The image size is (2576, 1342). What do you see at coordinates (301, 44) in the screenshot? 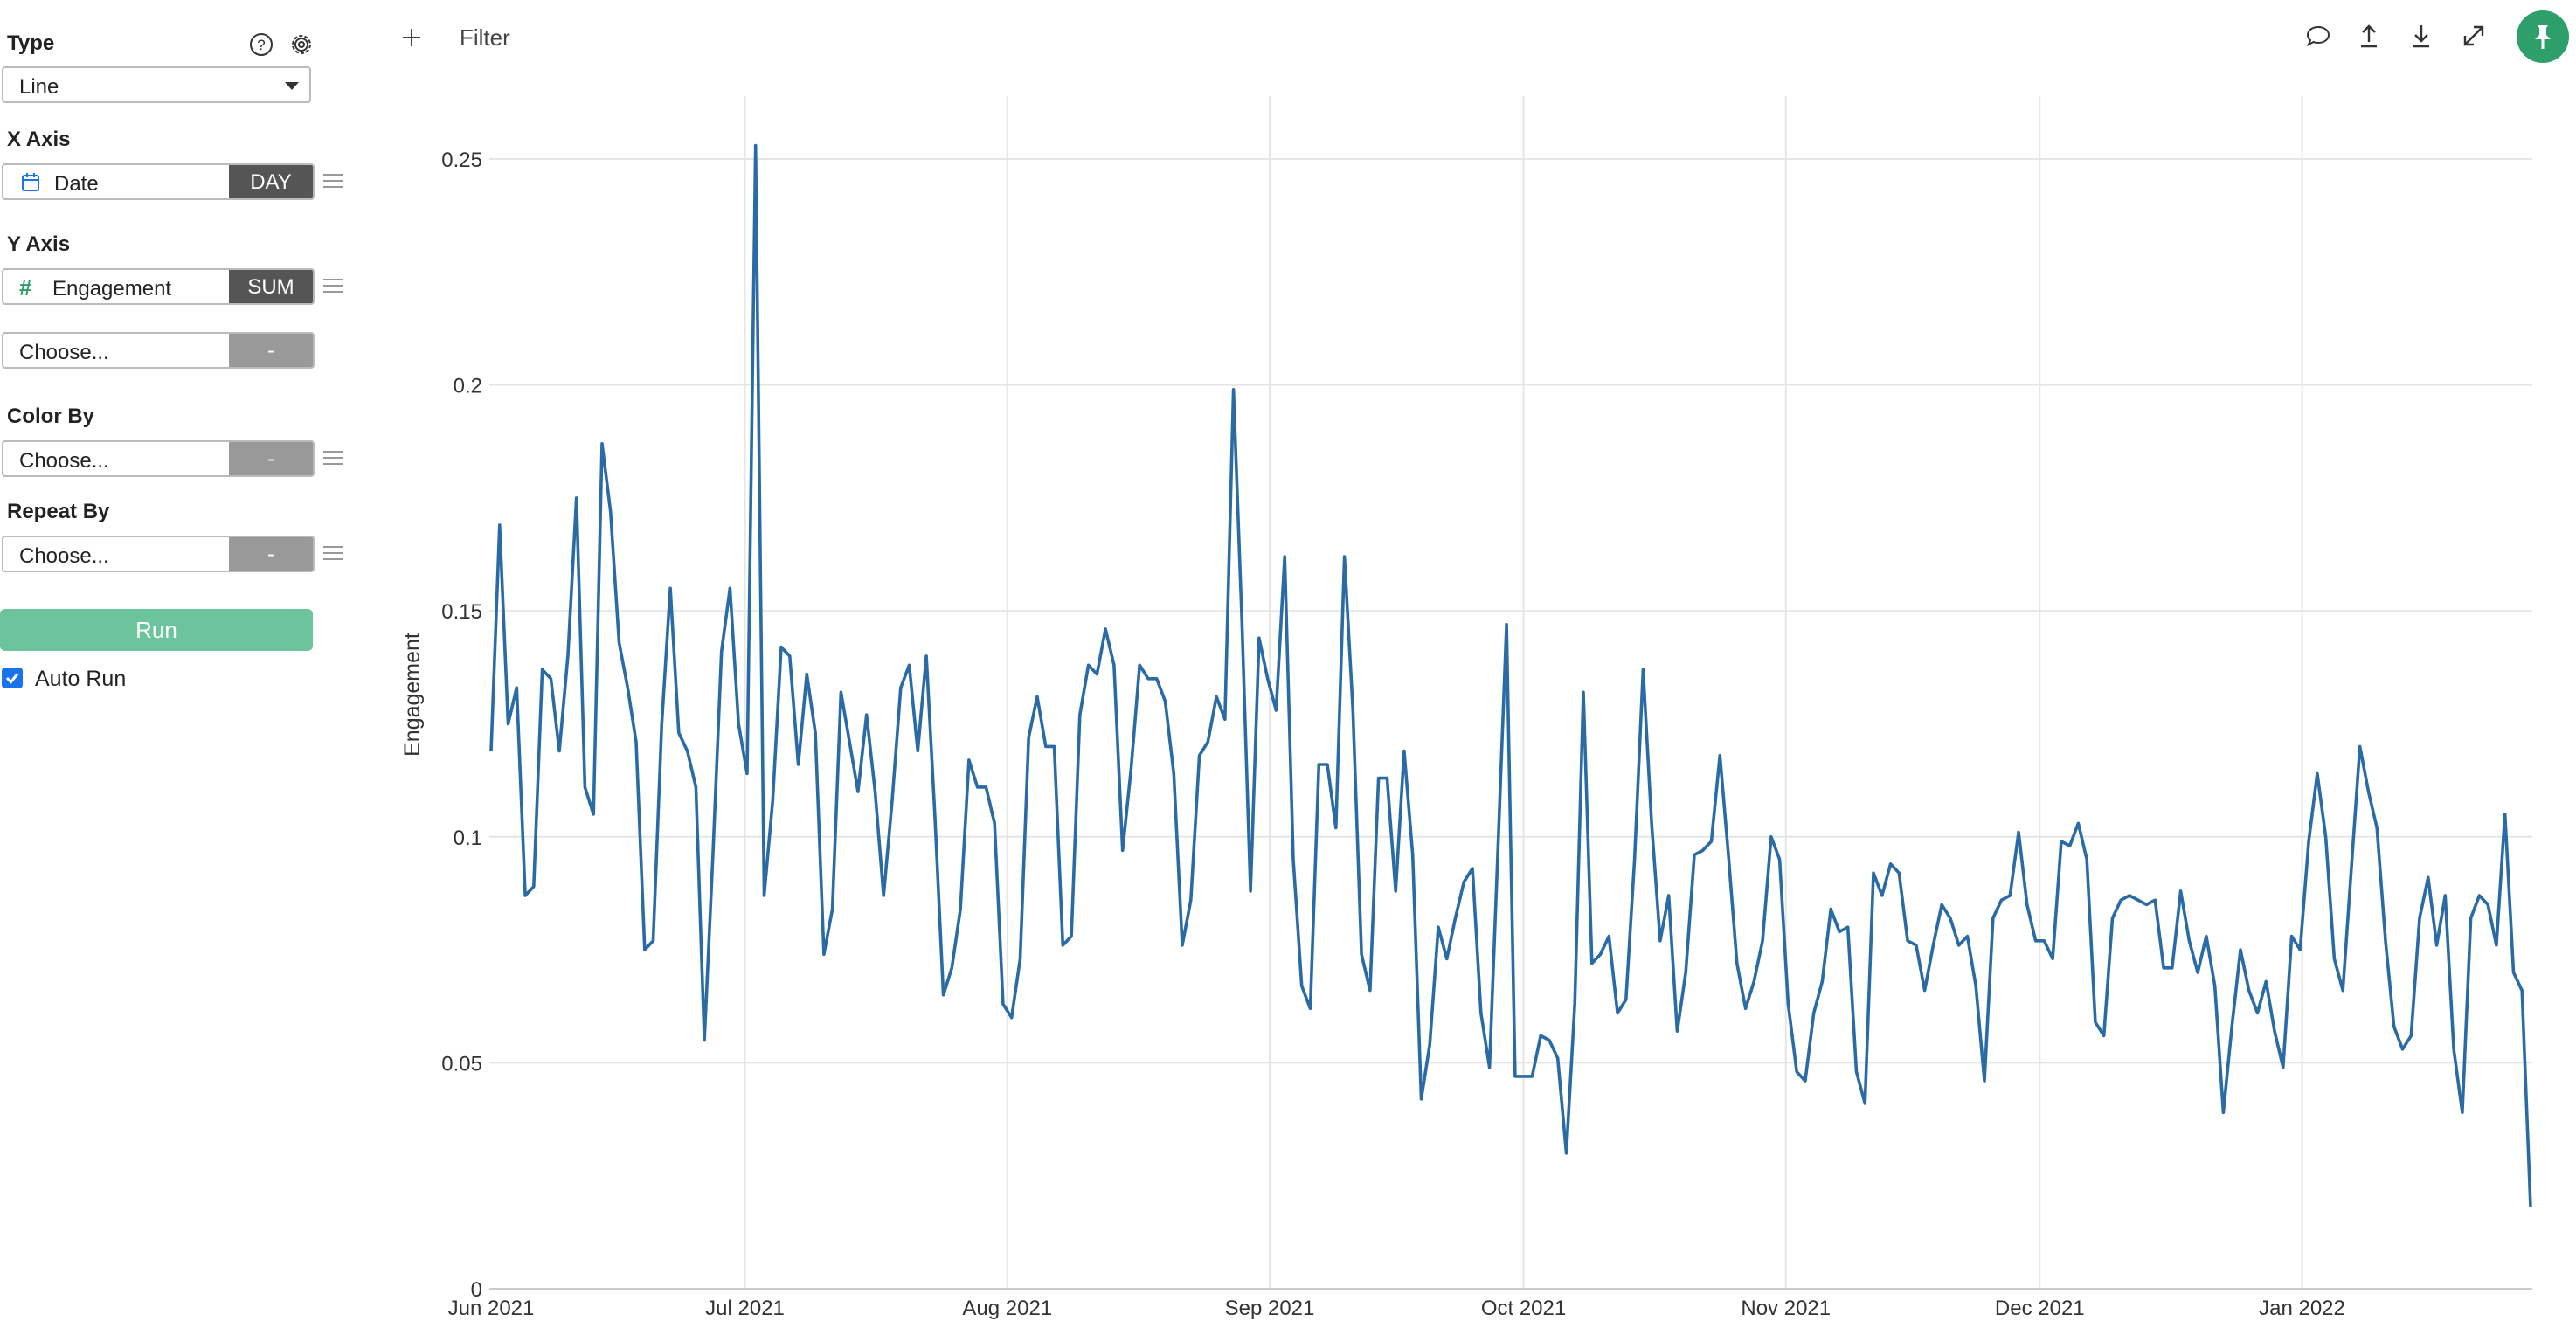
I see `gear-icon` at bounding box center [301, 44].